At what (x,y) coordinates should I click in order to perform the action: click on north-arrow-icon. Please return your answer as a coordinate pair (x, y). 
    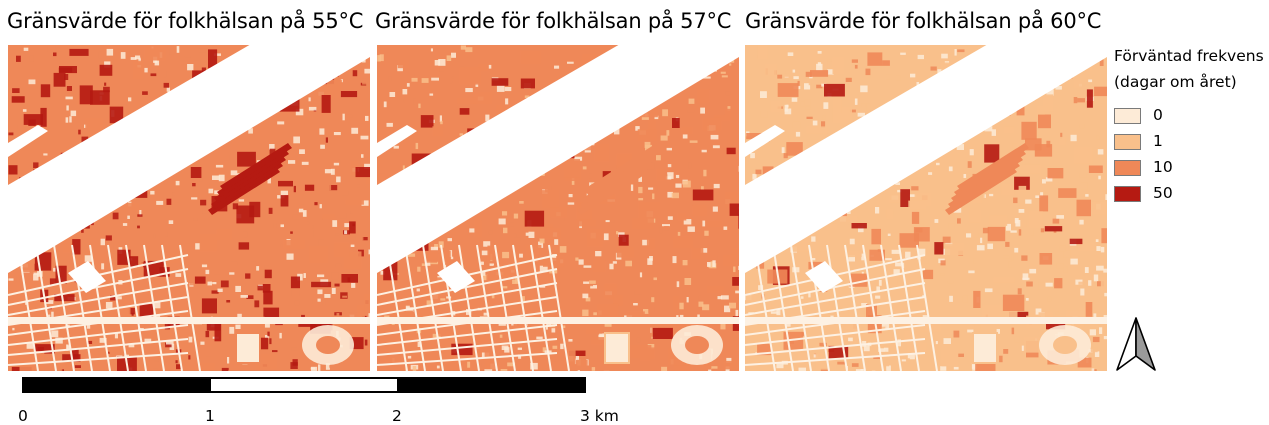
    Looking at the image, I should click on (1136, 344).